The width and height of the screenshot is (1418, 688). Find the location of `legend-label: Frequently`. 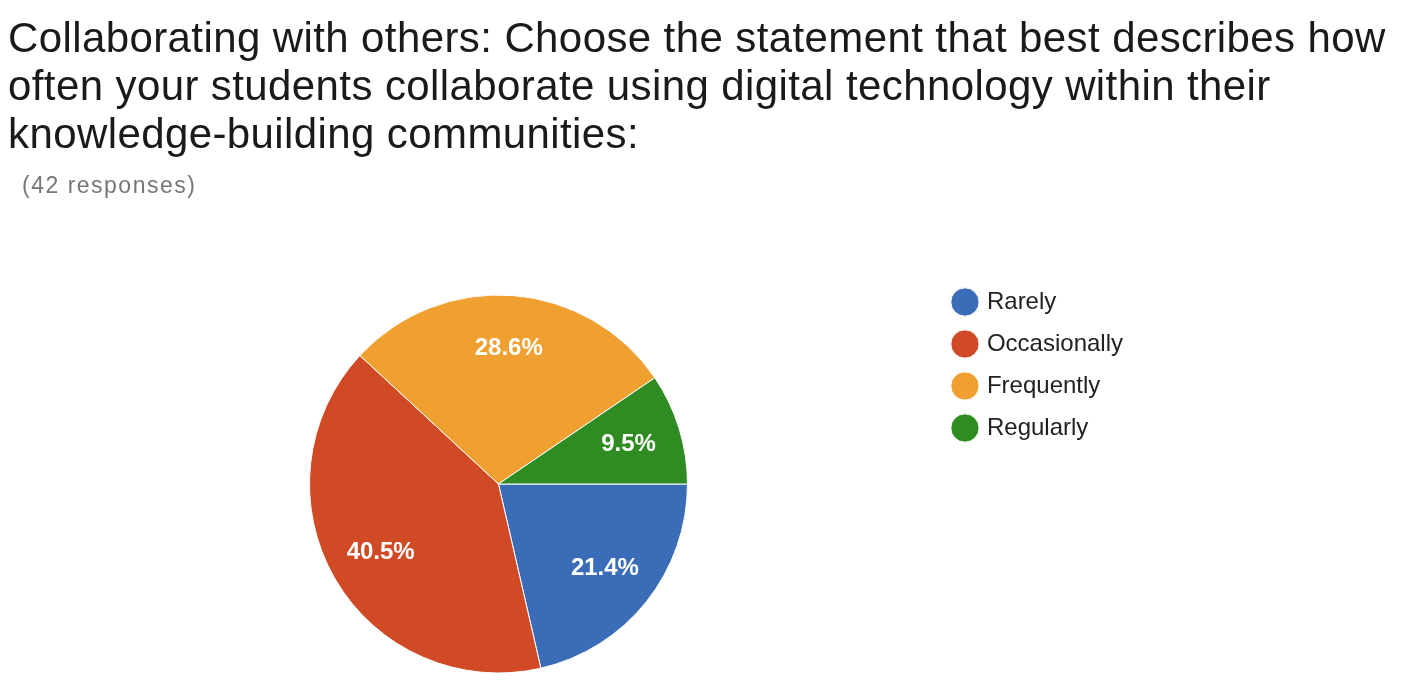

legend-label: Frequently is located at coordinates (1043, 384).